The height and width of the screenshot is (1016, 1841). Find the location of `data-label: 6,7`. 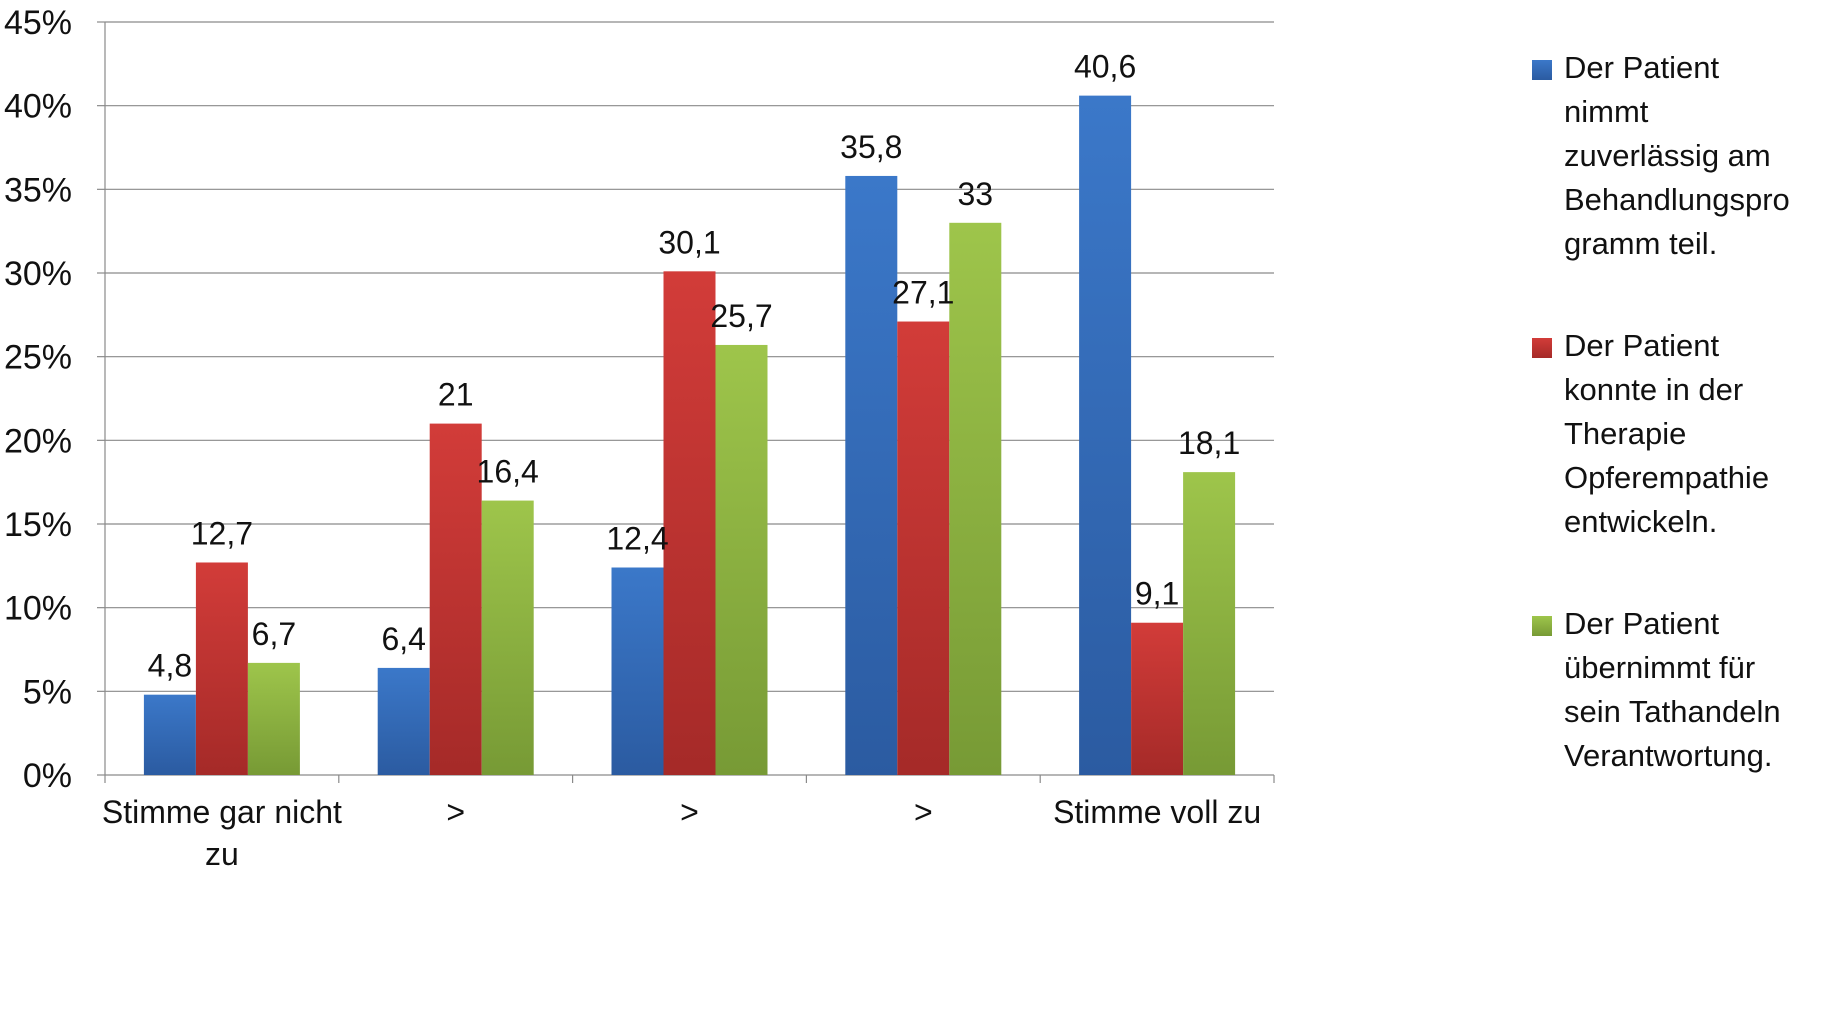

data-label: 6,7 is located at coordinates (274, 634).